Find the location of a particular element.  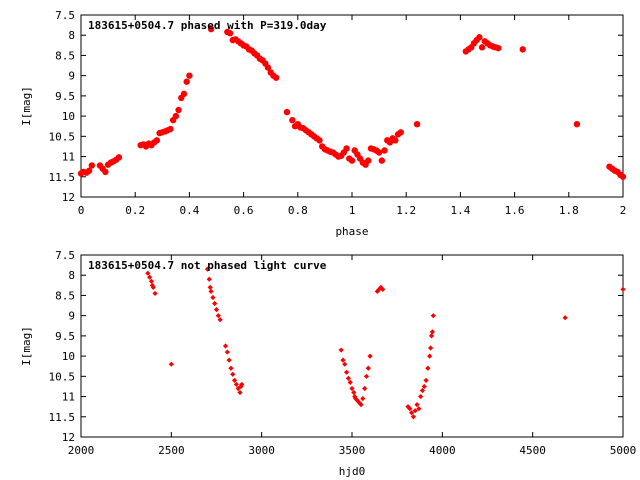

x-tick-label: 2 is located at coordinates (623, 210).